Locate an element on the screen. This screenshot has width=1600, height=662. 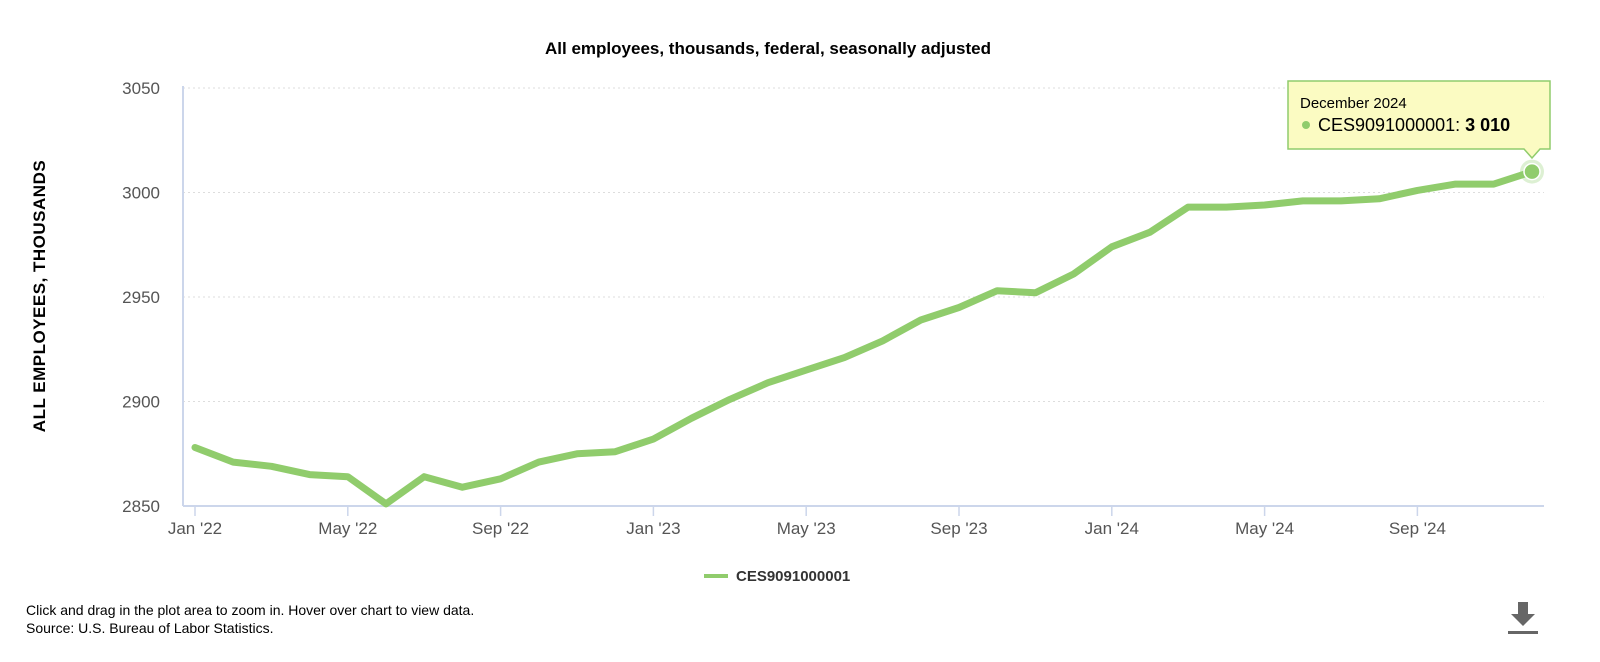
y-tick-label: 2850 is located at coordinates (141, 506).